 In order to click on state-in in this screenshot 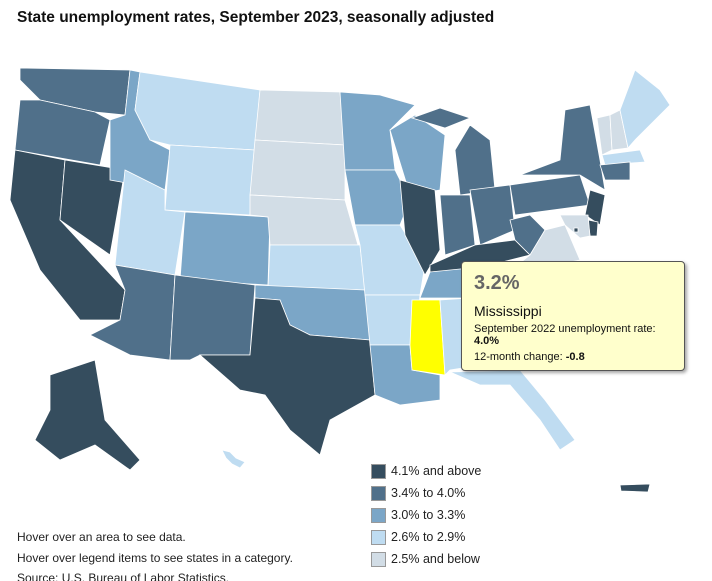, I will do `click(457, 225)`.